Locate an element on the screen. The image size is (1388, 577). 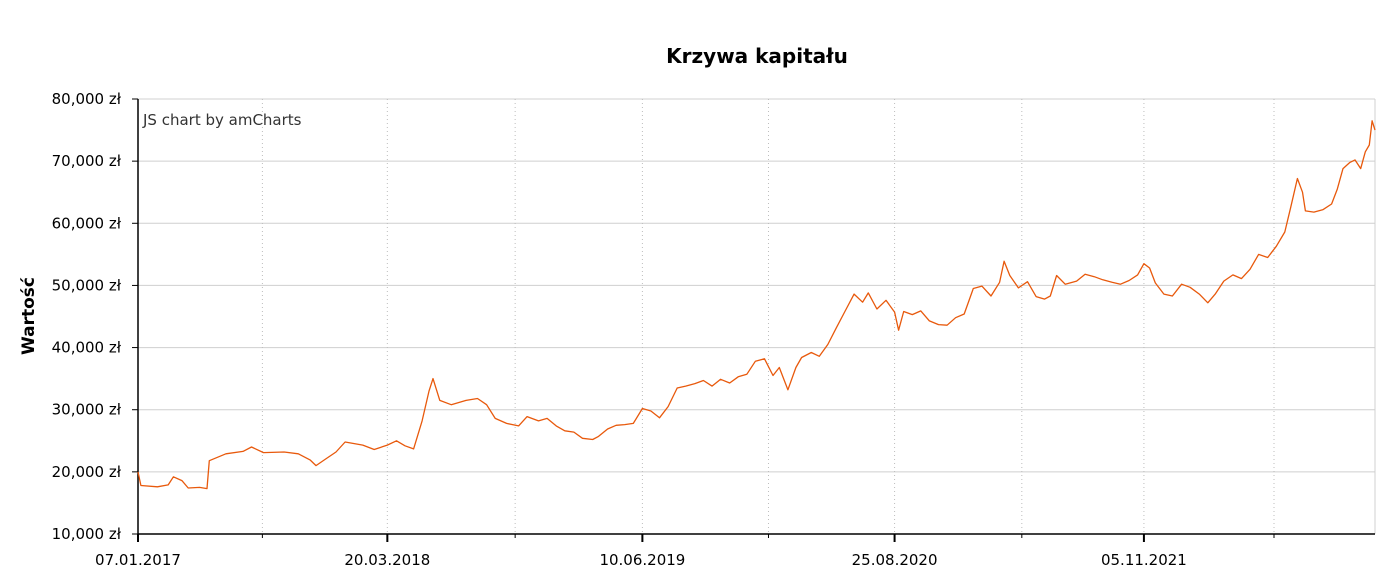
y-tick-label: 80,000 zł is located at coordinates (87, 99).